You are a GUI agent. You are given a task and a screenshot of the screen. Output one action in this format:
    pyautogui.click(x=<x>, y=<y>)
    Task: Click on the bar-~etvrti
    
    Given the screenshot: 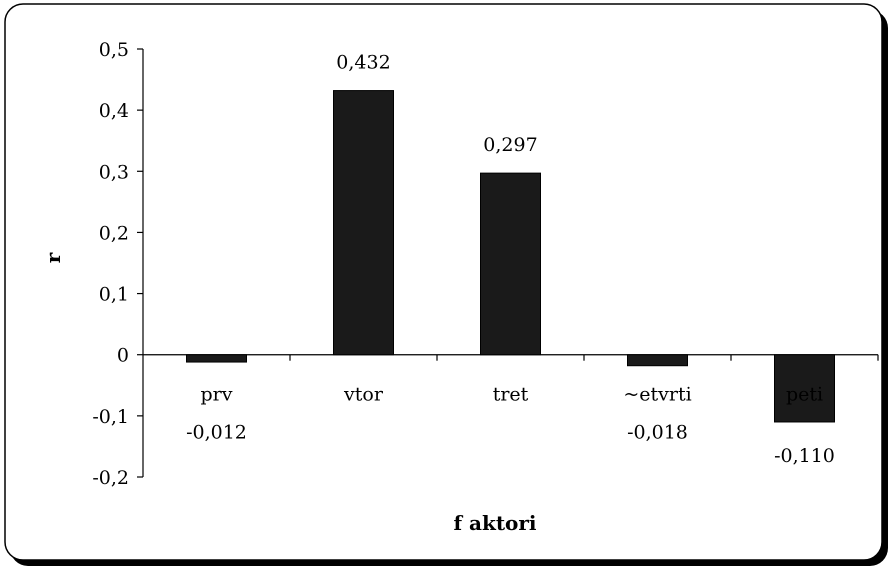 What is the action you would take?
    pyautogui.click(x=657, y=360)
    